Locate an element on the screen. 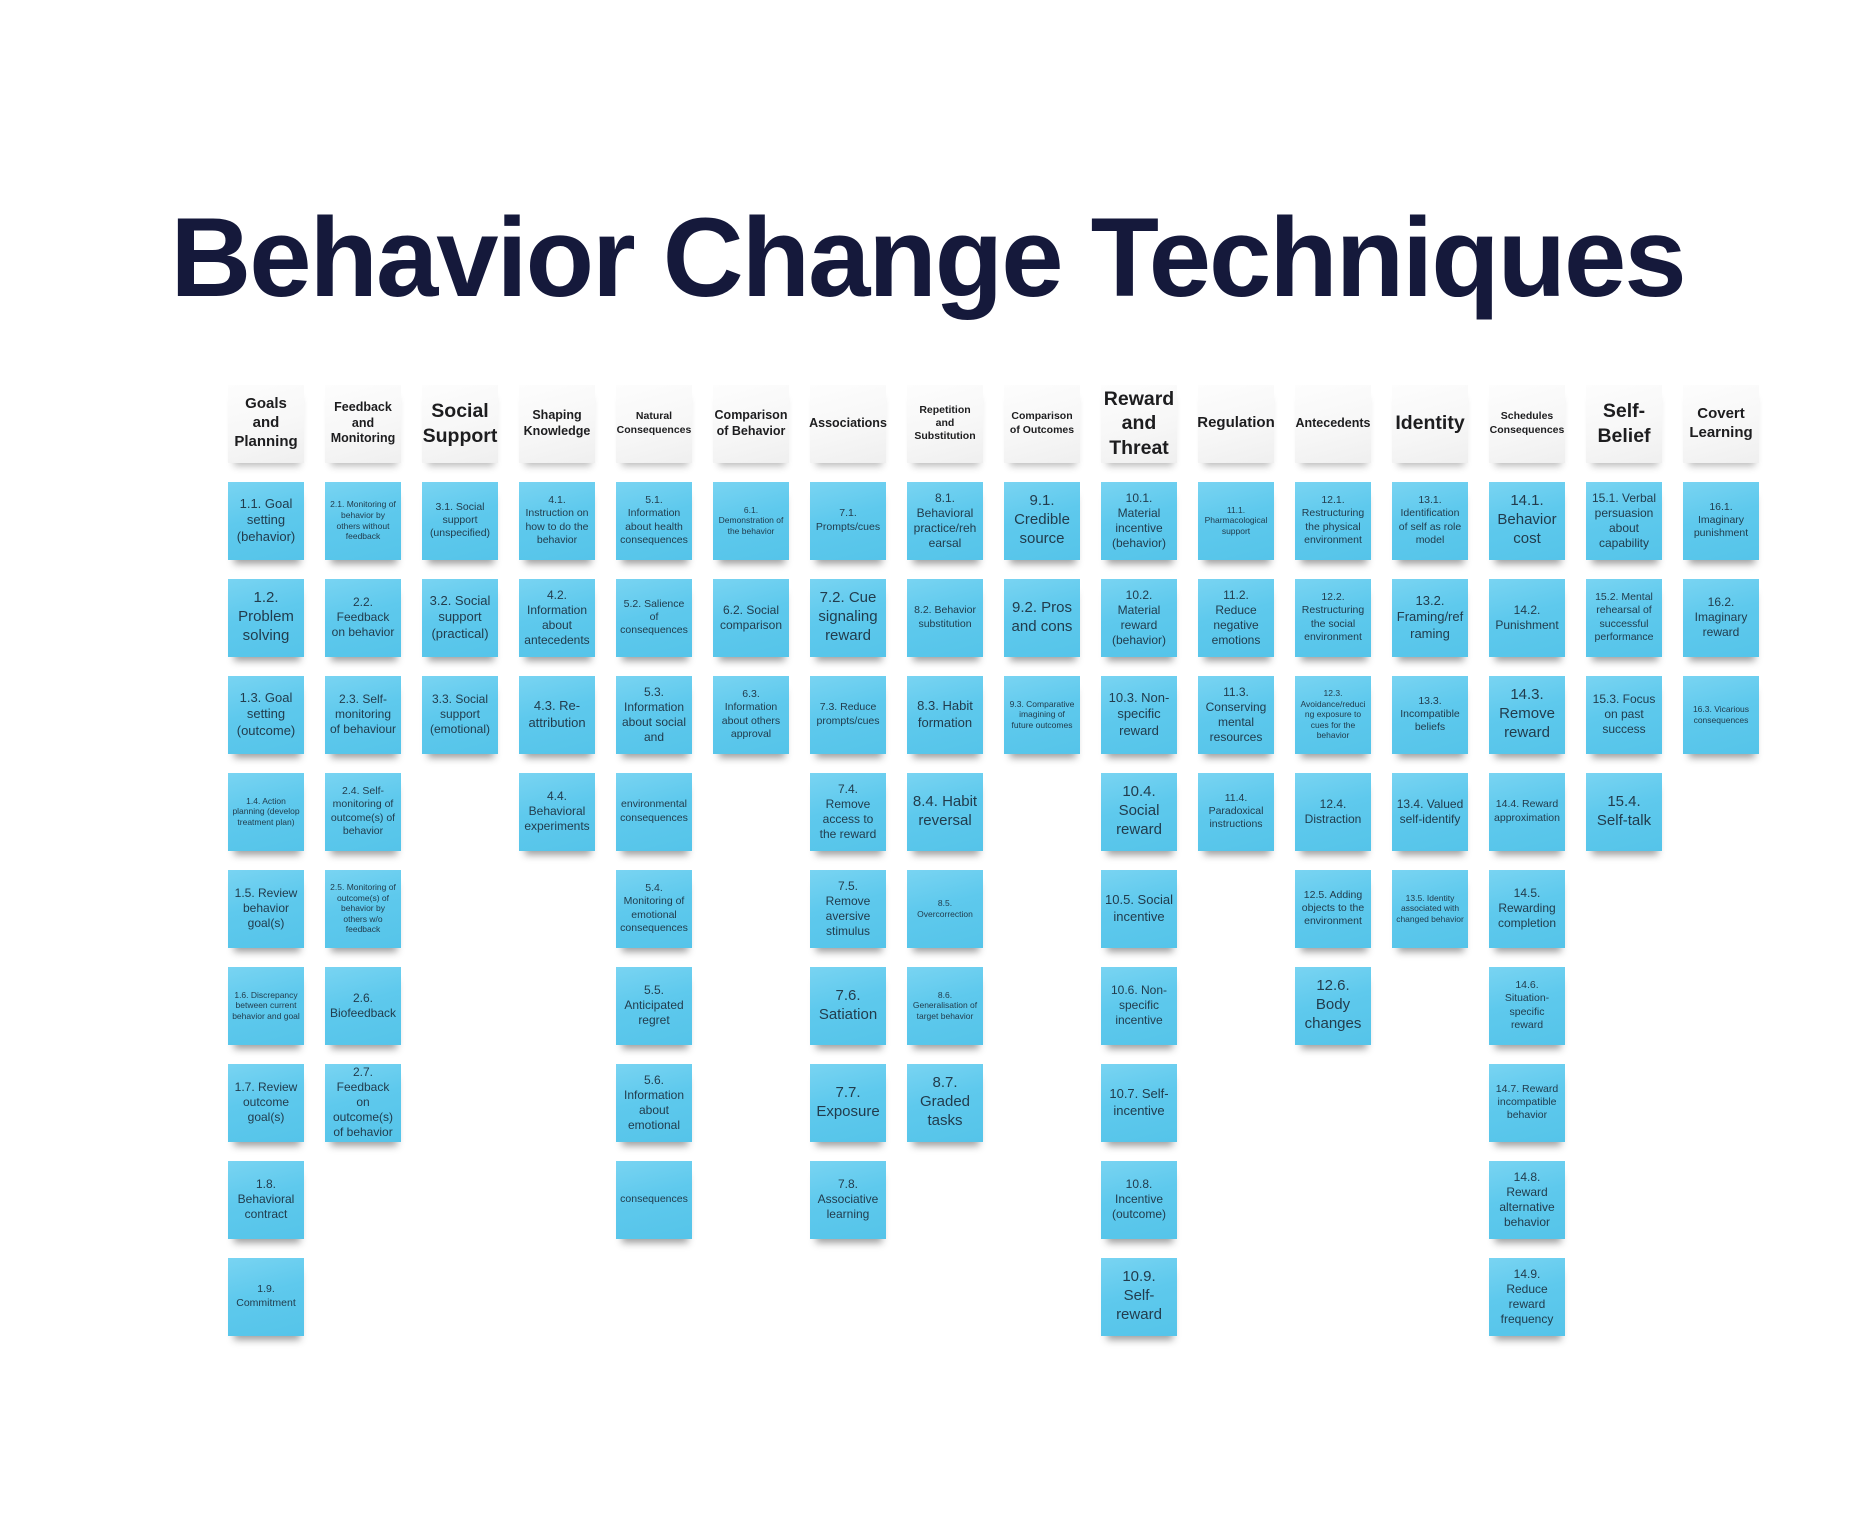  column-header-note: Identity is located at coordinates (1430, 423).